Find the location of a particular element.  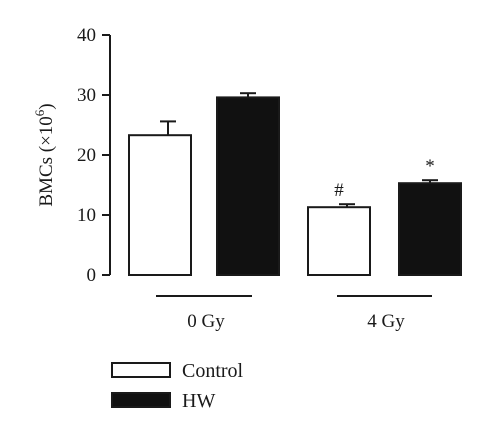

significance-marker: * is located at coordinates (430, 166).